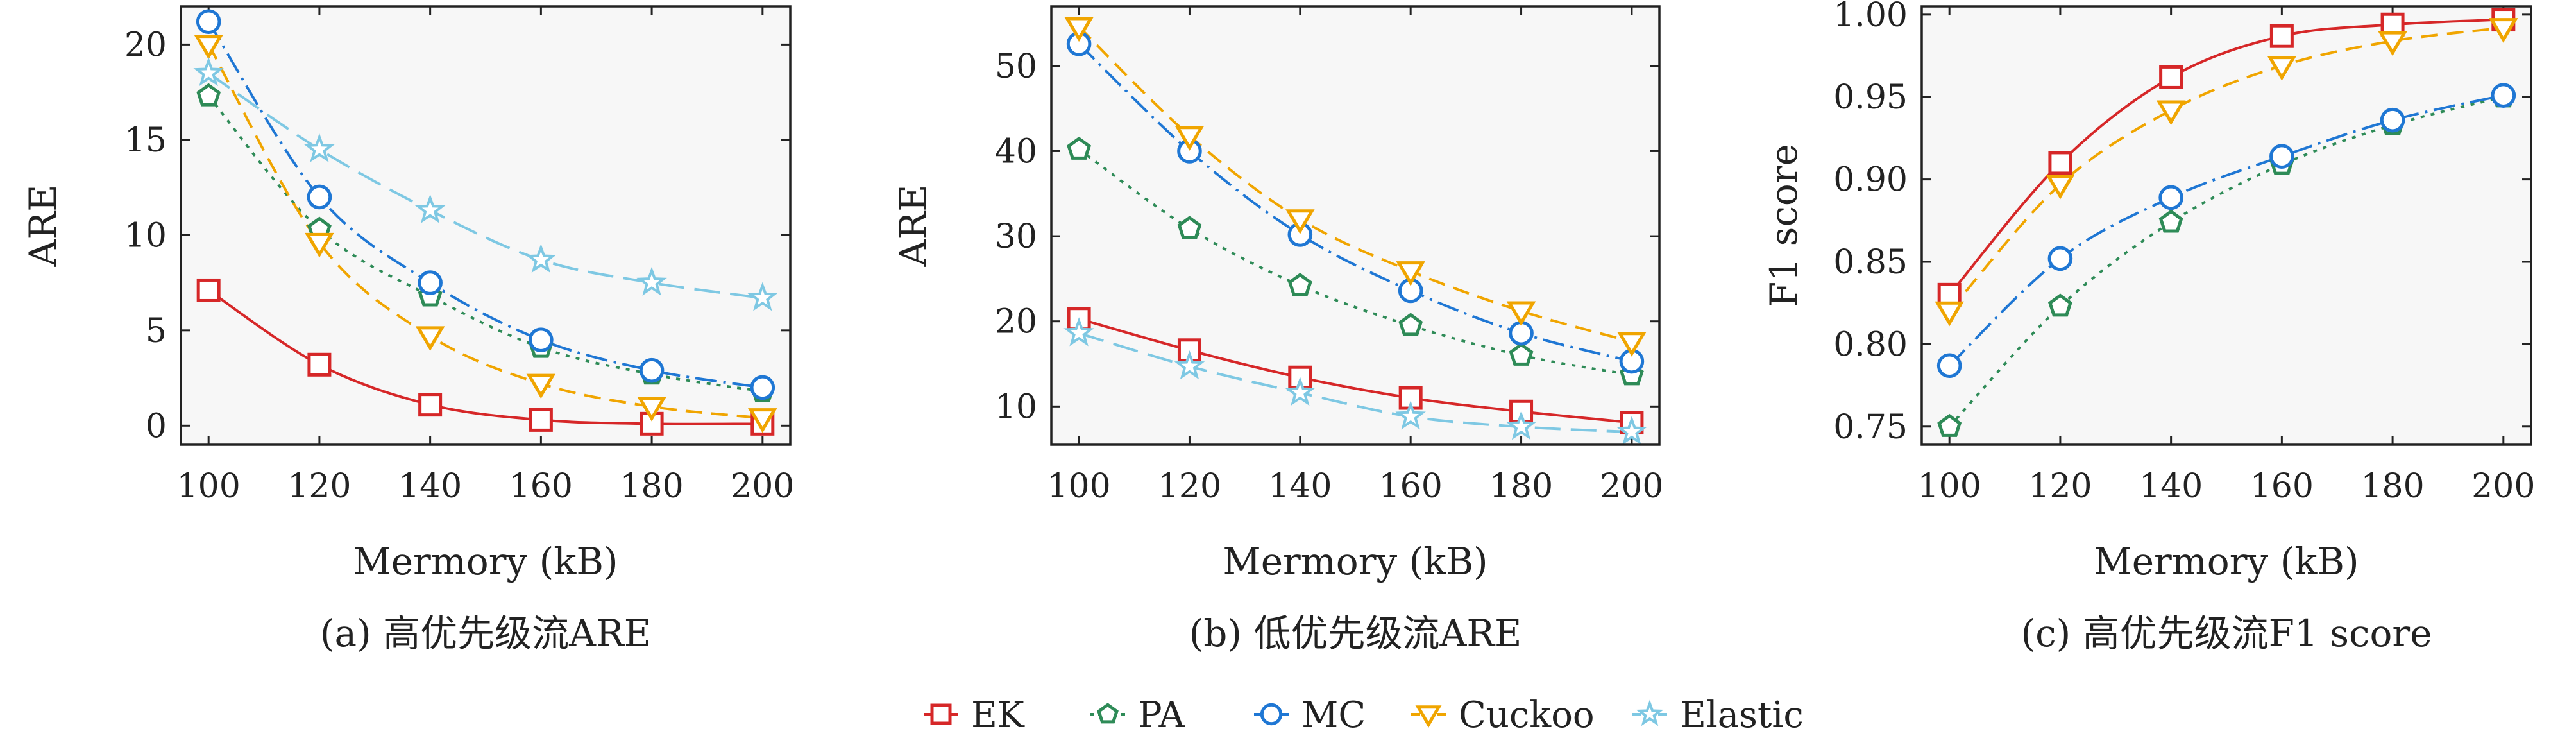 The height and width of the screenshot is (738, 2576). I want to click on series-line-pa, so click(1355, 262).